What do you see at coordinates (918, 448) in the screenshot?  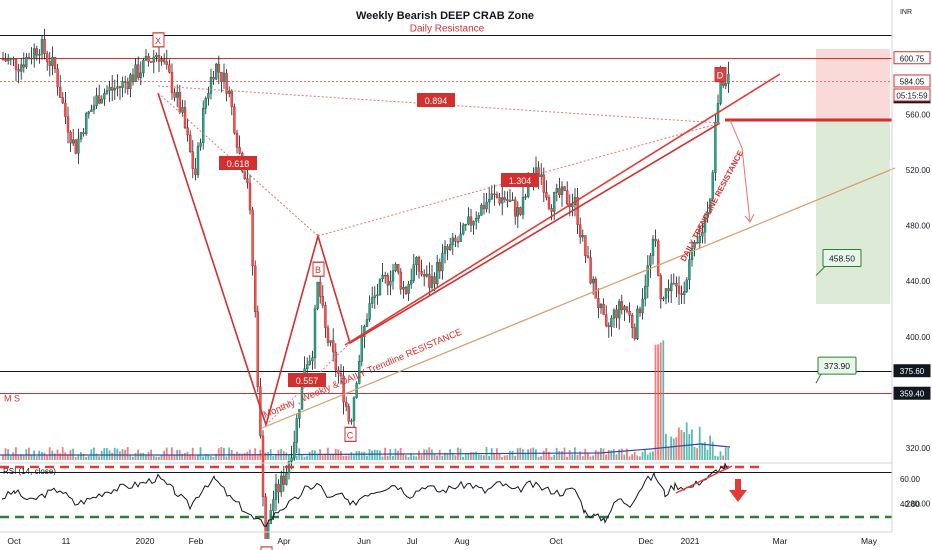 I see `price-tick-label: 320.00` at bounding box center [918, 448].